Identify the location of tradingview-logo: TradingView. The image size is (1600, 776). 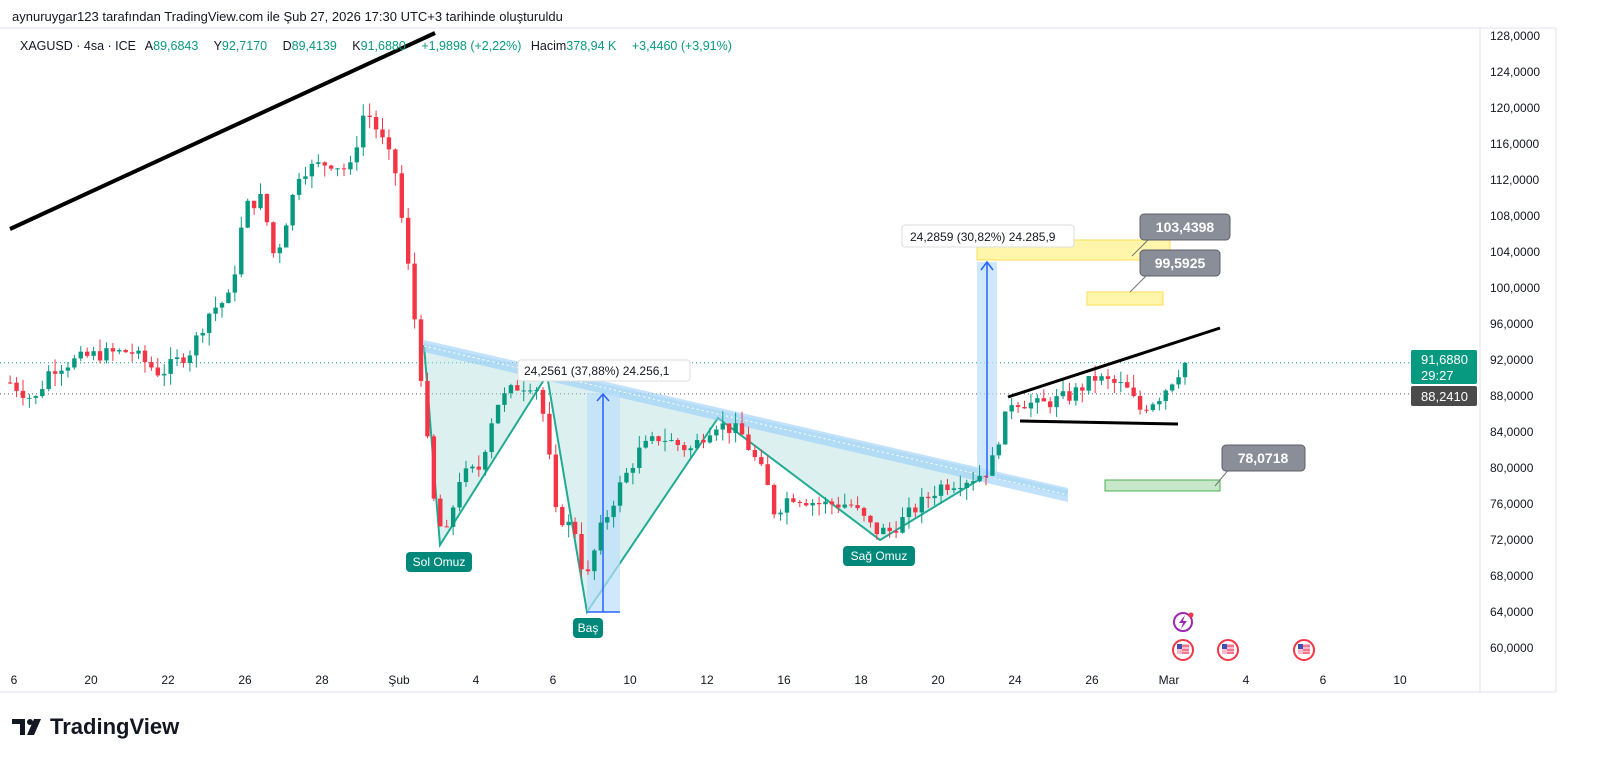
(95, 727).